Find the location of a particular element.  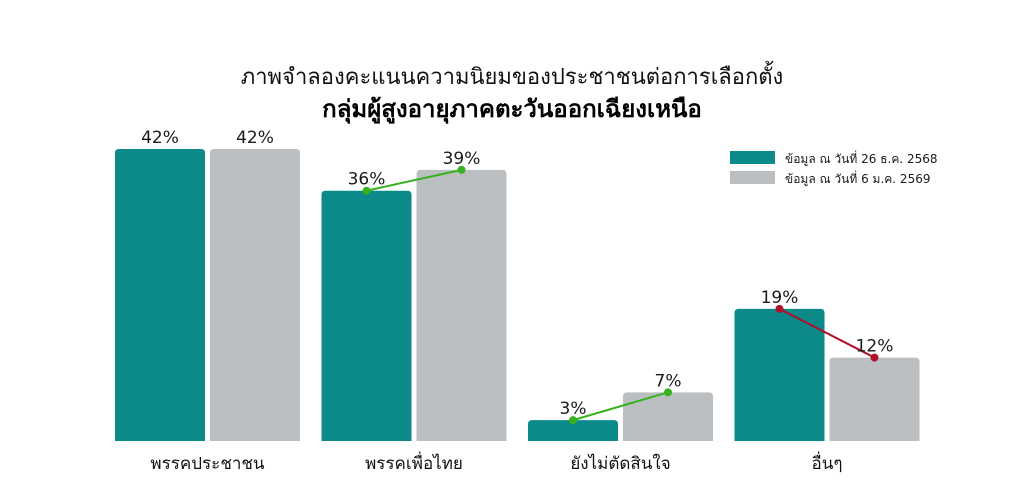

category-label-cat4: อื่นๆ is located at coordinates (827, 462).